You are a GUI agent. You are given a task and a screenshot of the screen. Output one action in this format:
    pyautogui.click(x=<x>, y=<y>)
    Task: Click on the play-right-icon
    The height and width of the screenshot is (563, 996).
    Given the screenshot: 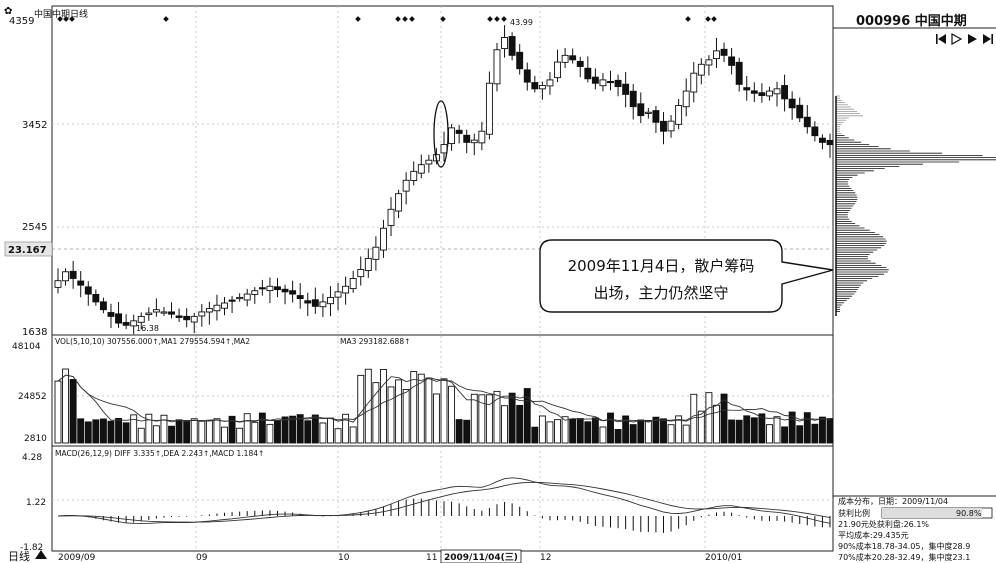 What is the action you would take?
    pyautogui.click(x=972, y=39)
    